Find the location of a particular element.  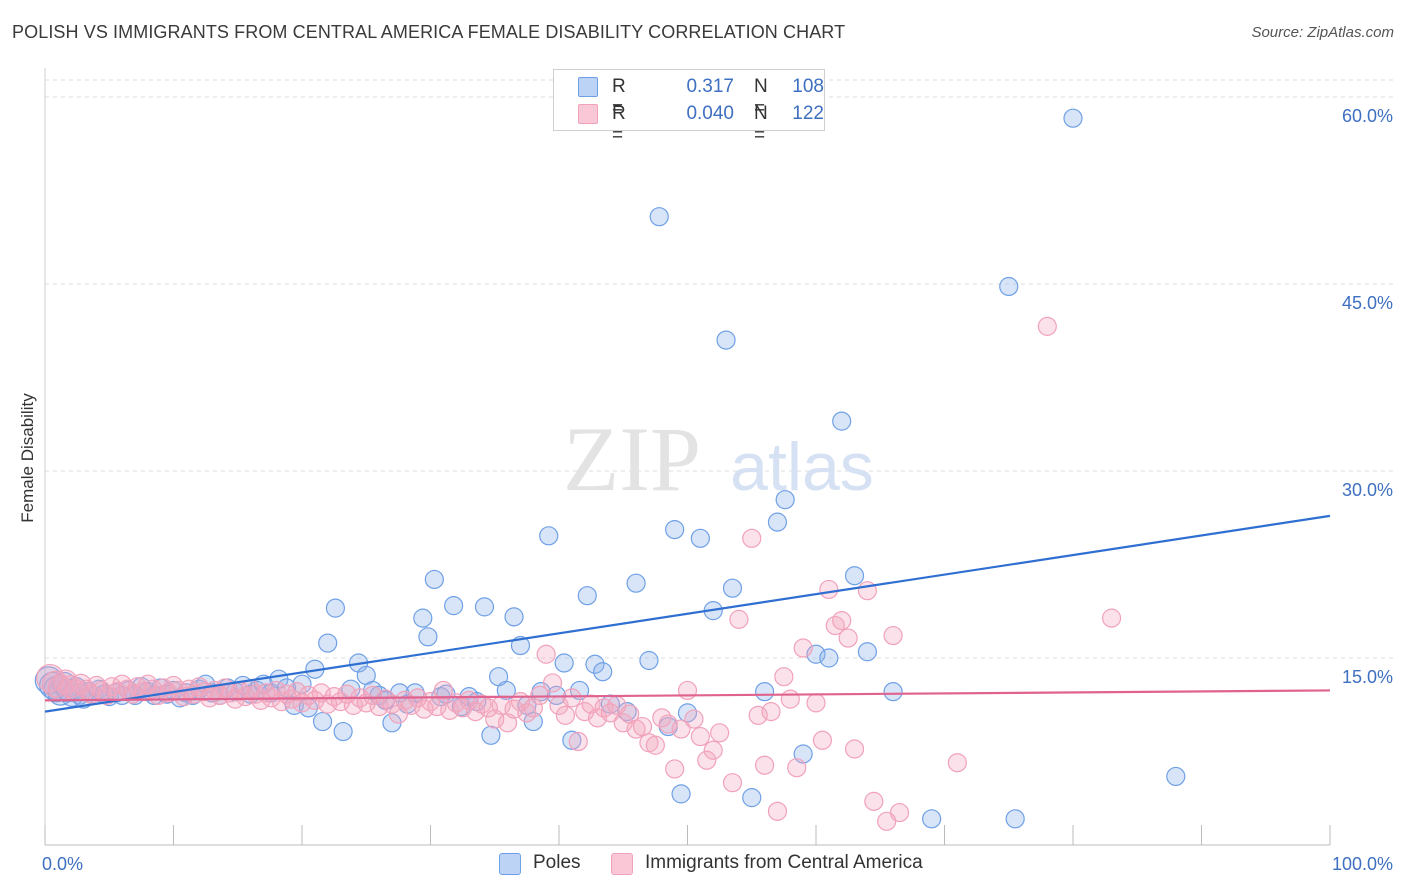

y-axis-label: Female Disability is located at coordinates (27, 458).